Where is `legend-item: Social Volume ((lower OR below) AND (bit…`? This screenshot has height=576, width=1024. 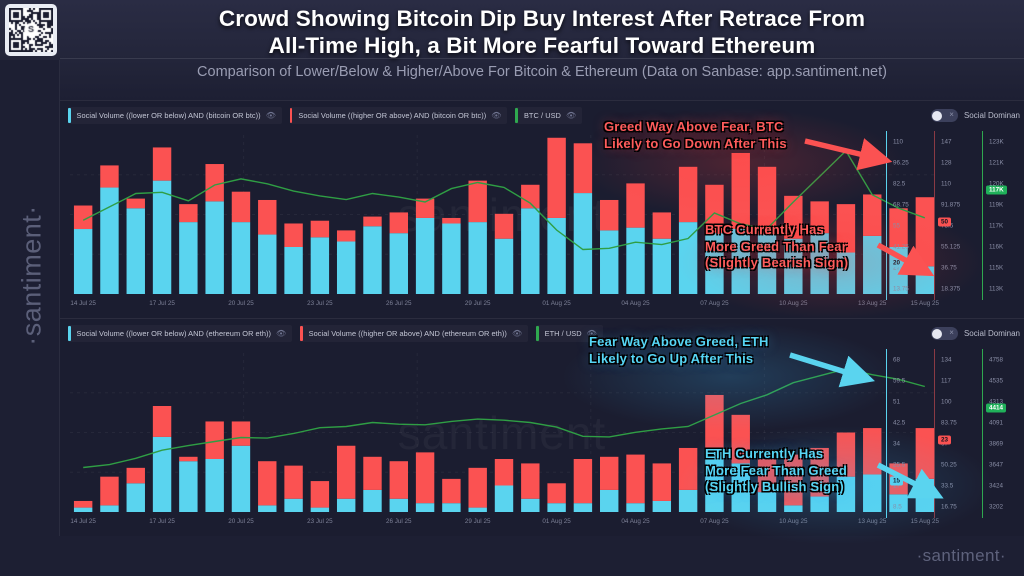 legend-item: Social Volume ((lower OR below) AND (bit… is located at coordinates (175, 115).